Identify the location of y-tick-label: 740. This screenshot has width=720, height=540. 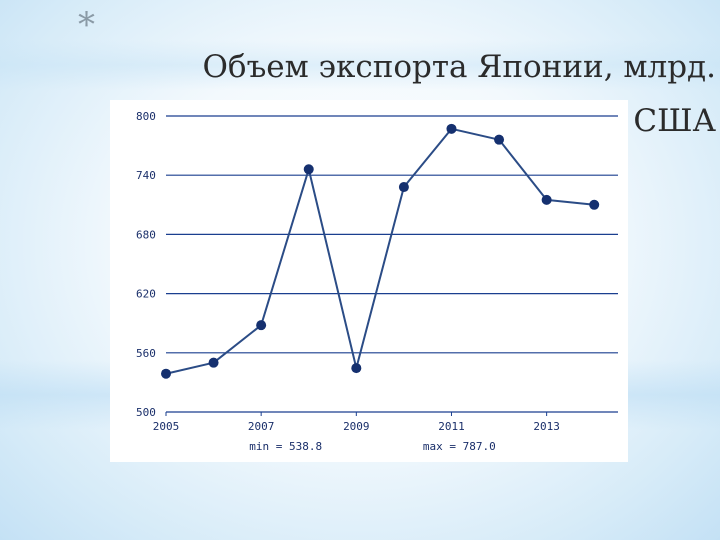
(146, 175).